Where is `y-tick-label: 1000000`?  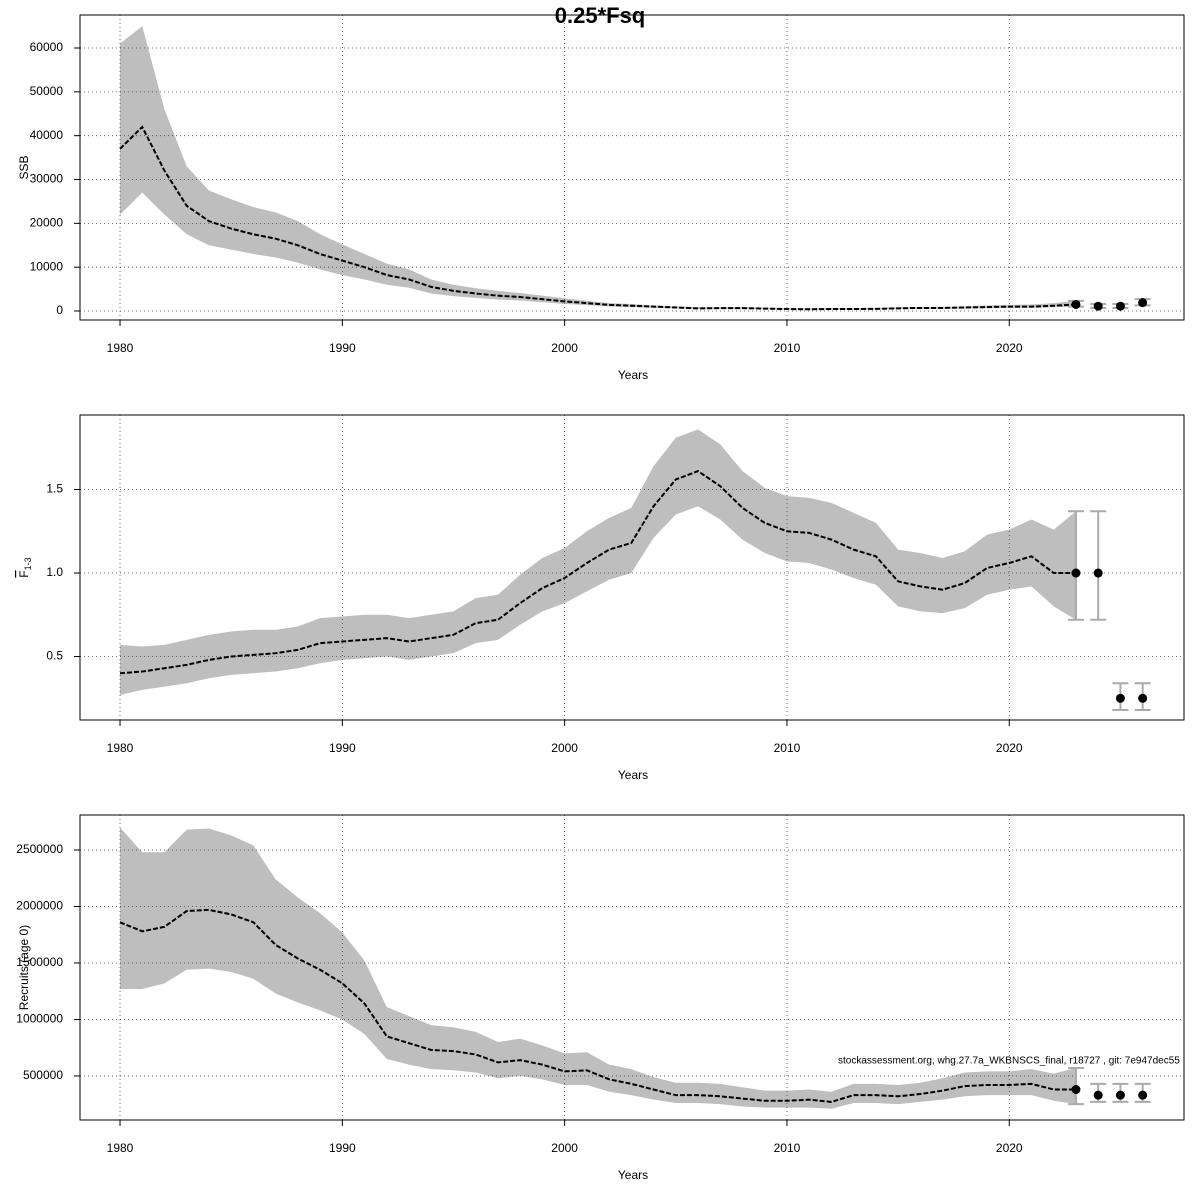 y-tick-label: 1000000 is located at coordinates (39, 1019).